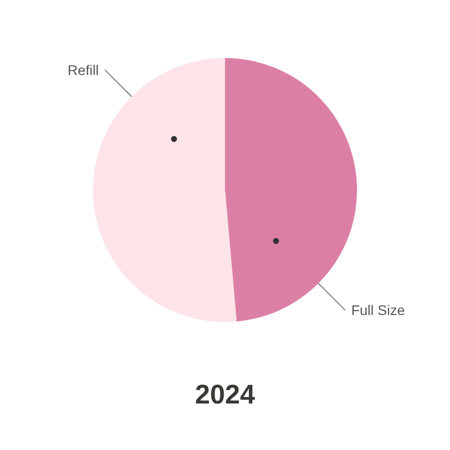  Describe the element at coordinates (378, 310) in the screenshot. I see `slice-label: Full Size` at that location.